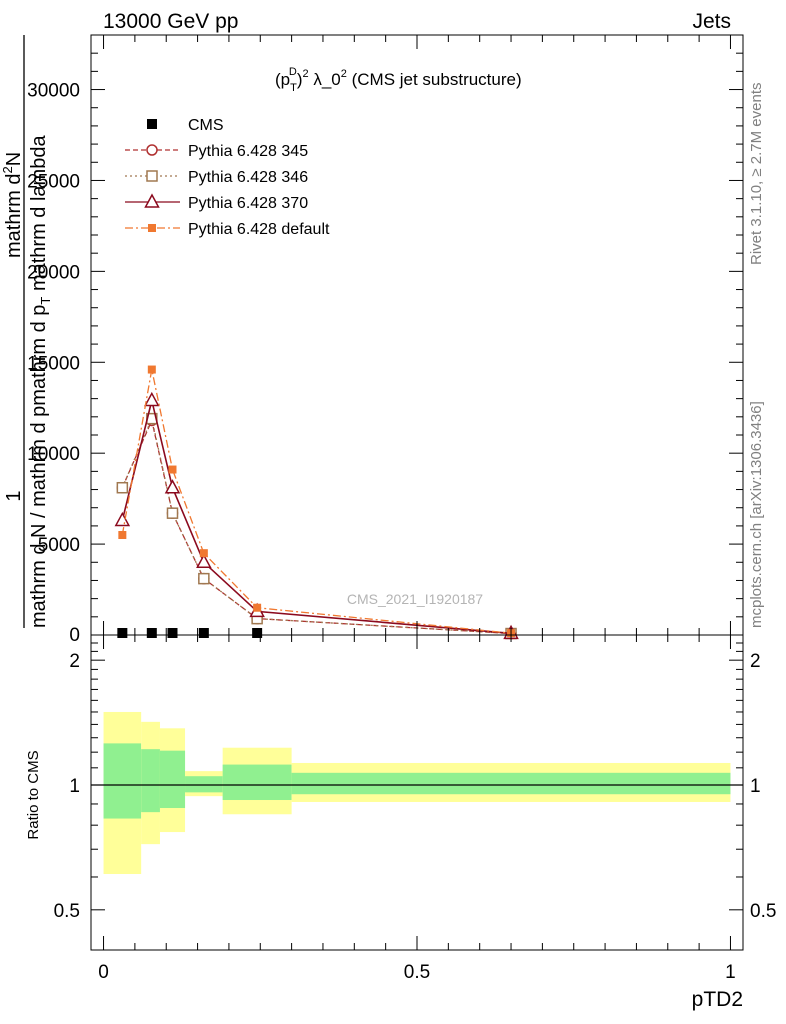 Image resolution: width=786 pixels, height=1024 pixels. Describe the element at coordinates (12, 205) in the screenshot. I see `y-label-top: mathrm d2N` at that location.